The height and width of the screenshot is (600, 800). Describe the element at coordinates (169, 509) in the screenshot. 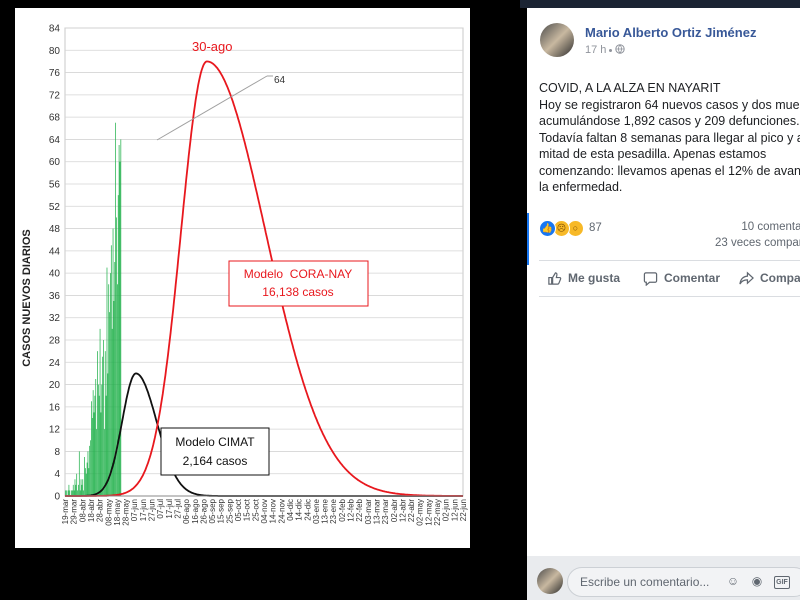

I see `x-tick-label: 17-jul` at that location.